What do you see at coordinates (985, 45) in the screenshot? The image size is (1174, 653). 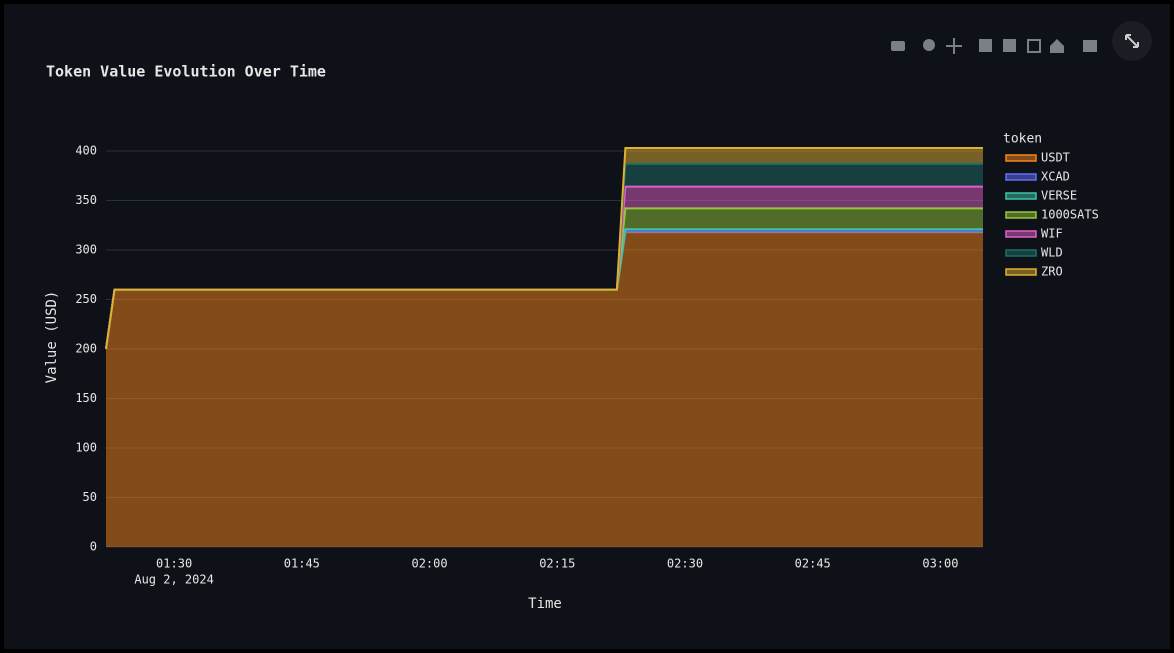 I see `zoom-in-button` at bounding box center [985, 45].